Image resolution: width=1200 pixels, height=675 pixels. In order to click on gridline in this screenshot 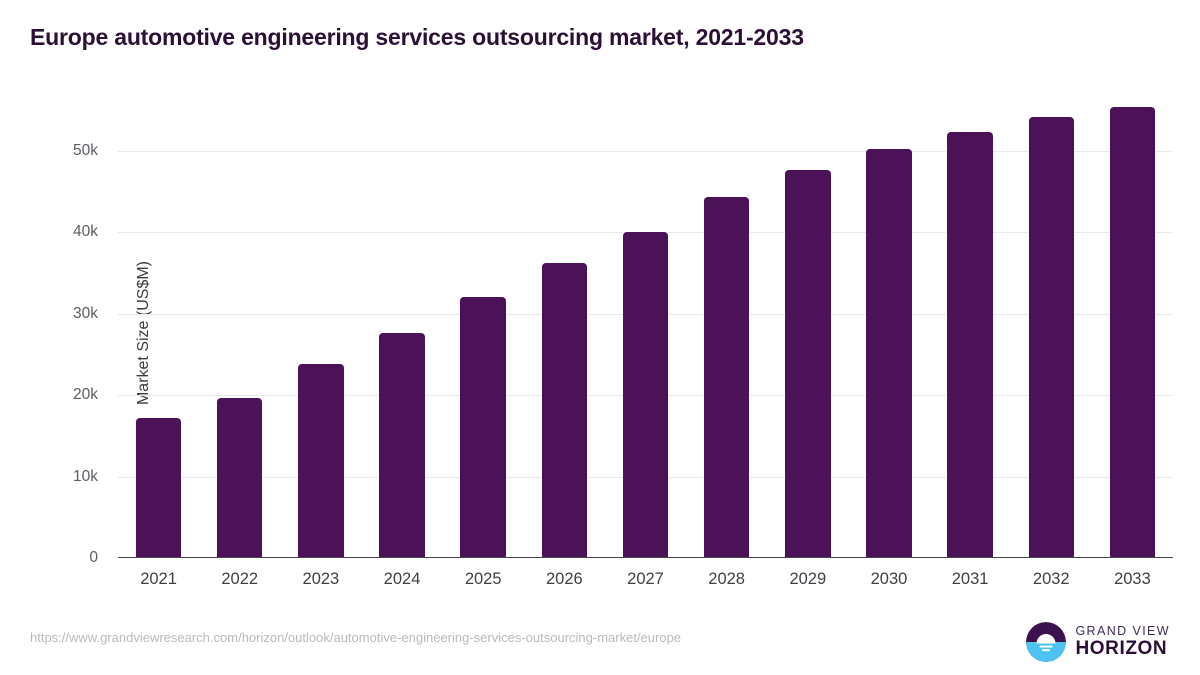, I will do `click(645, 152)`.